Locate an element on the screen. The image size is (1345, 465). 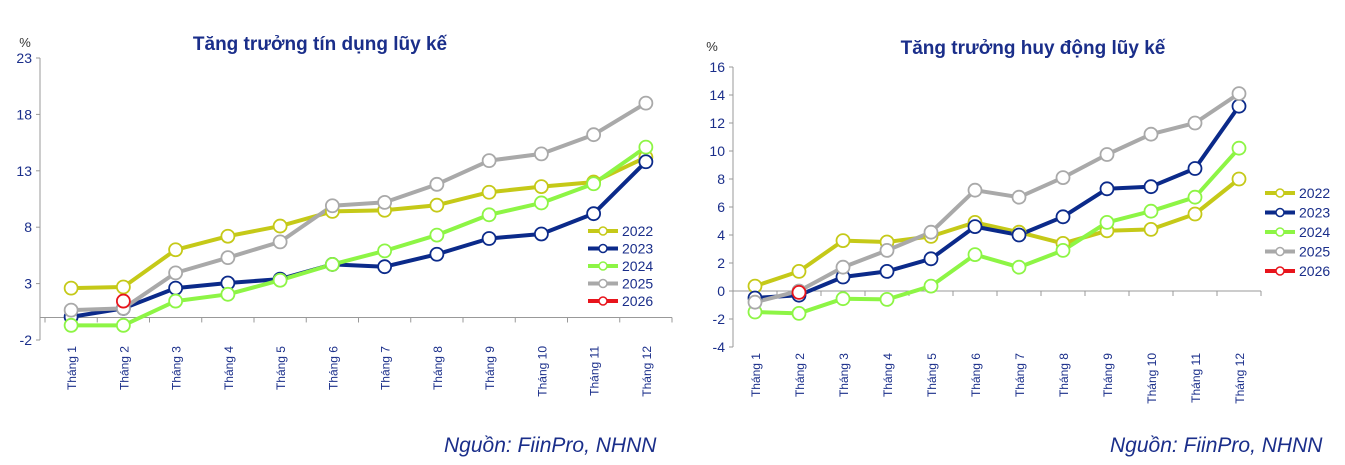
y-tick-label: 6 is located at coordinates (721, 207).